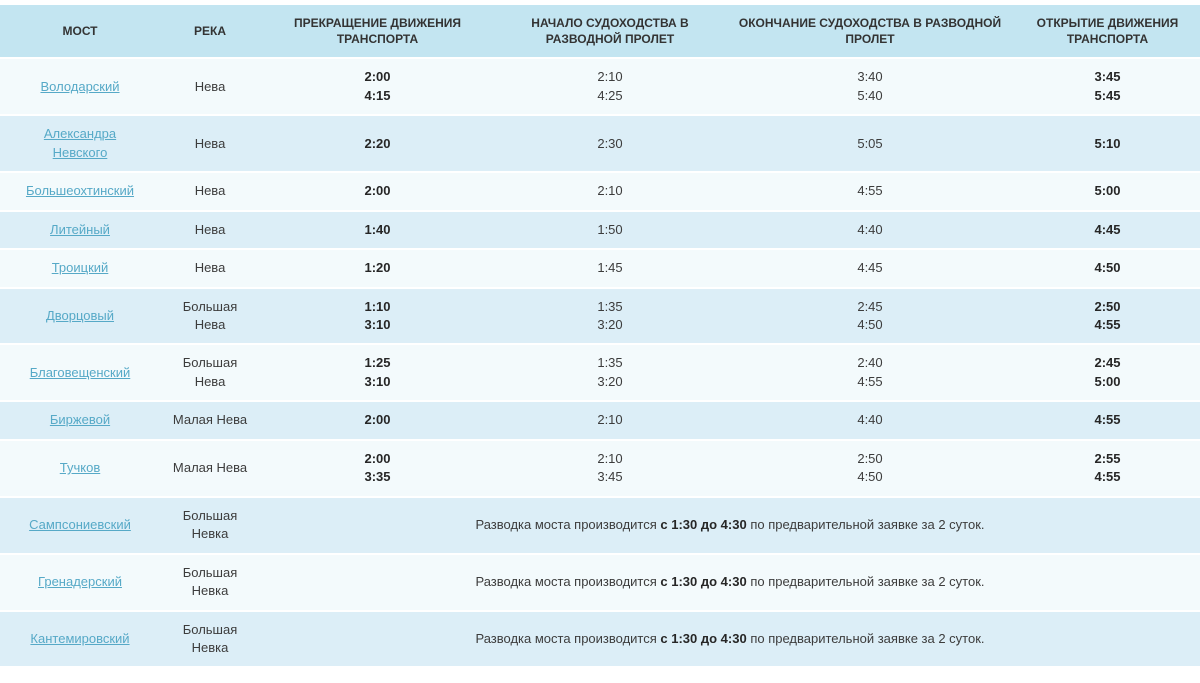  What do you see at coordinates (1107, 191) in the screenshot?
I see `cell-traffic-open: 5:00` at bounding box center [1107, 191].